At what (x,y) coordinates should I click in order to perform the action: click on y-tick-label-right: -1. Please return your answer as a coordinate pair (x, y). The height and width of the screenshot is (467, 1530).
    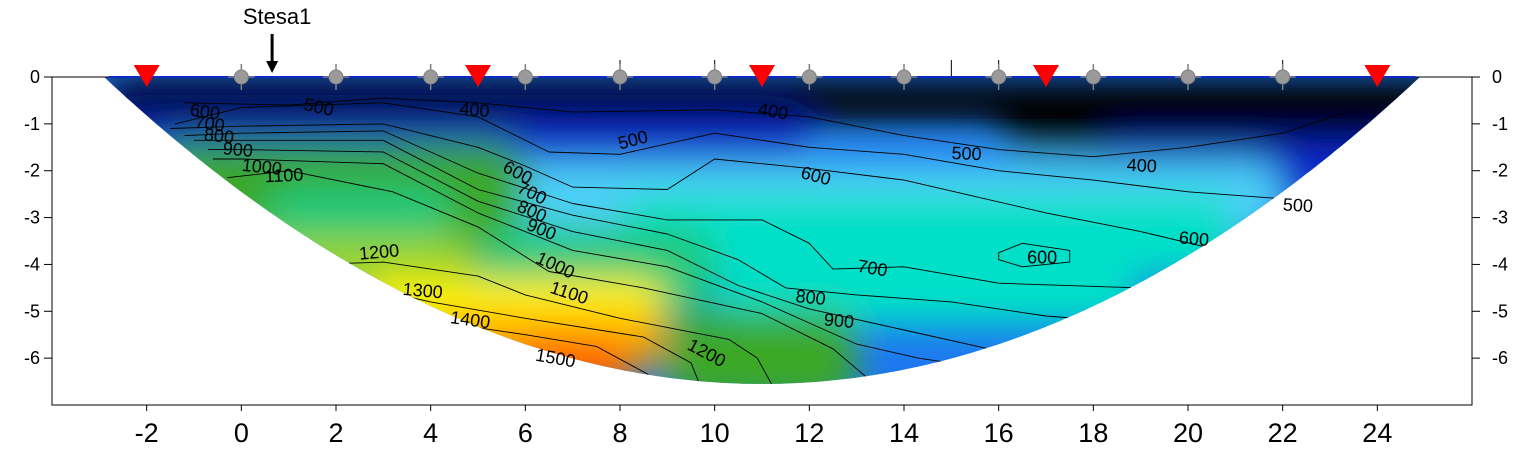
    Looking at the image, I should click on (1500, 124).